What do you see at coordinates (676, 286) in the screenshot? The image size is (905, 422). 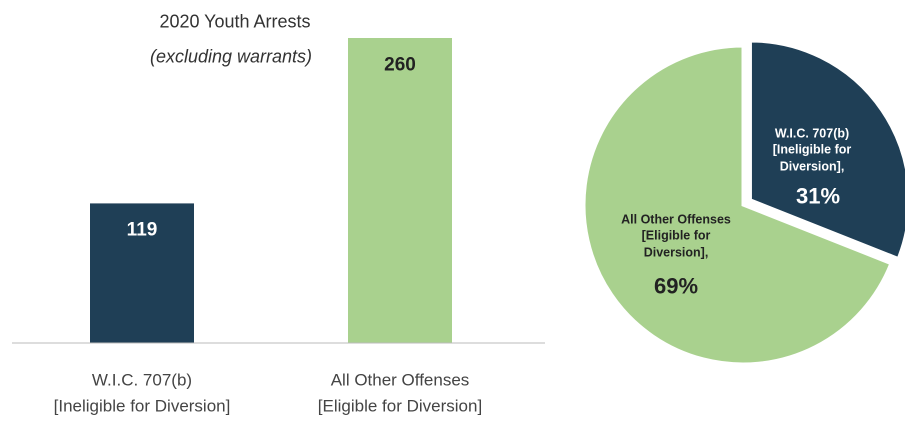 I see `slice-value-label: 69%` at bounding box center [676, 286].